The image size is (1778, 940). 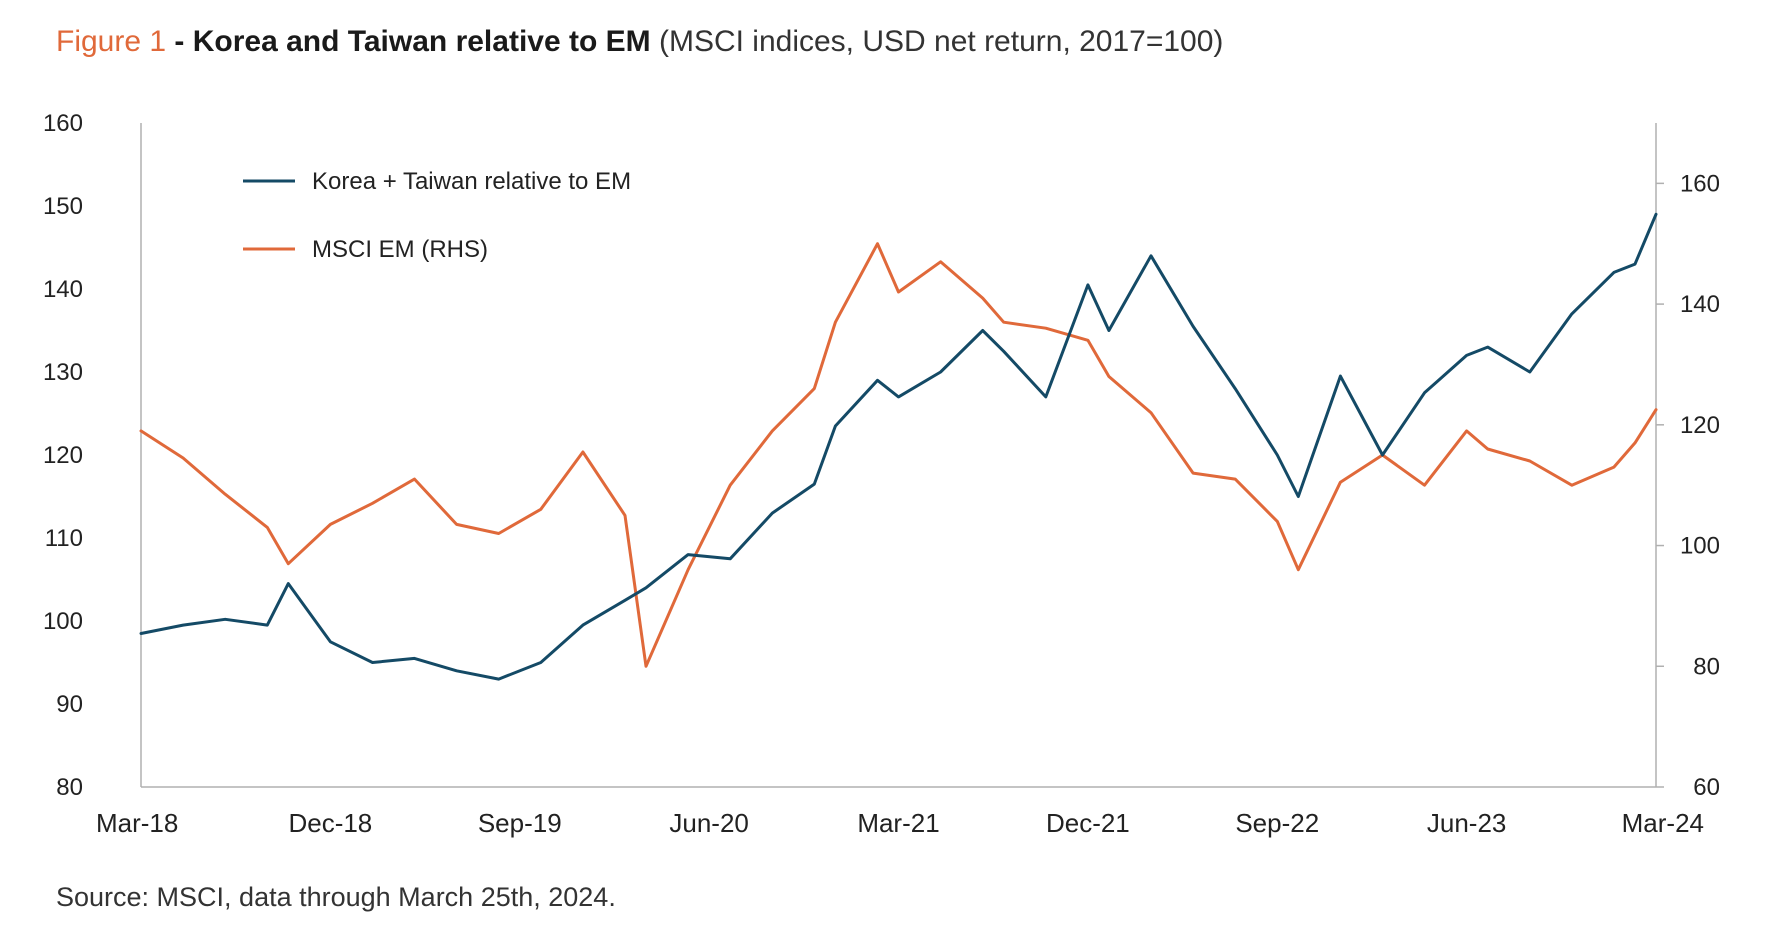 I want to click on y-left-tick-label: 150, so click(x=63, y=206).